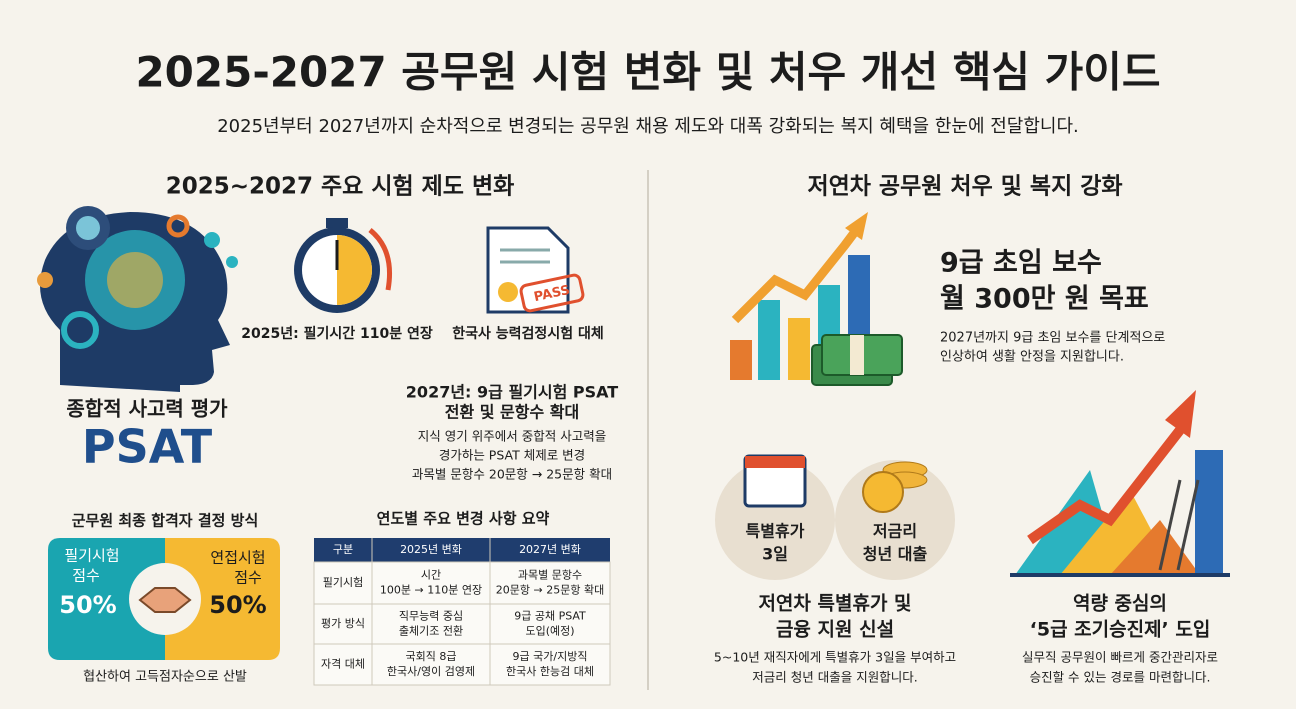 The width and height of the screenshot is (1296, 709). I want to click on pay-title: 월 300만 원 목표, so click(1044, 299).